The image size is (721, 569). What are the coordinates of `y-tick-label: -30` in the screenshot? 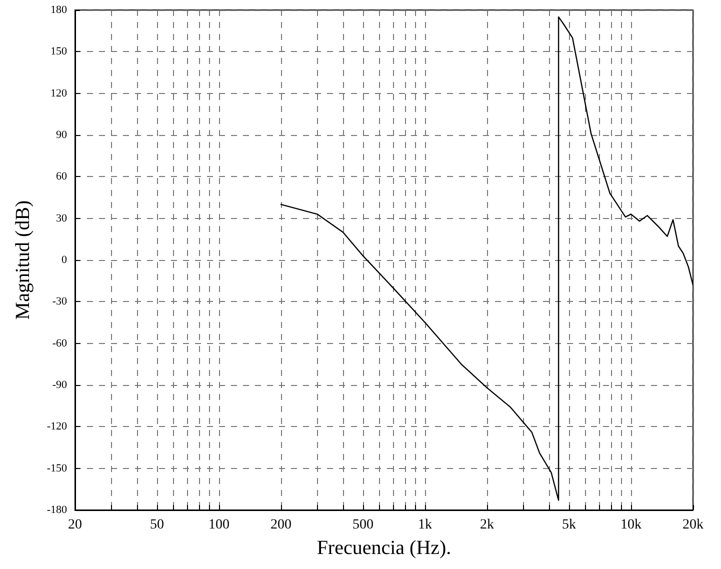 It's located at (60, 302).